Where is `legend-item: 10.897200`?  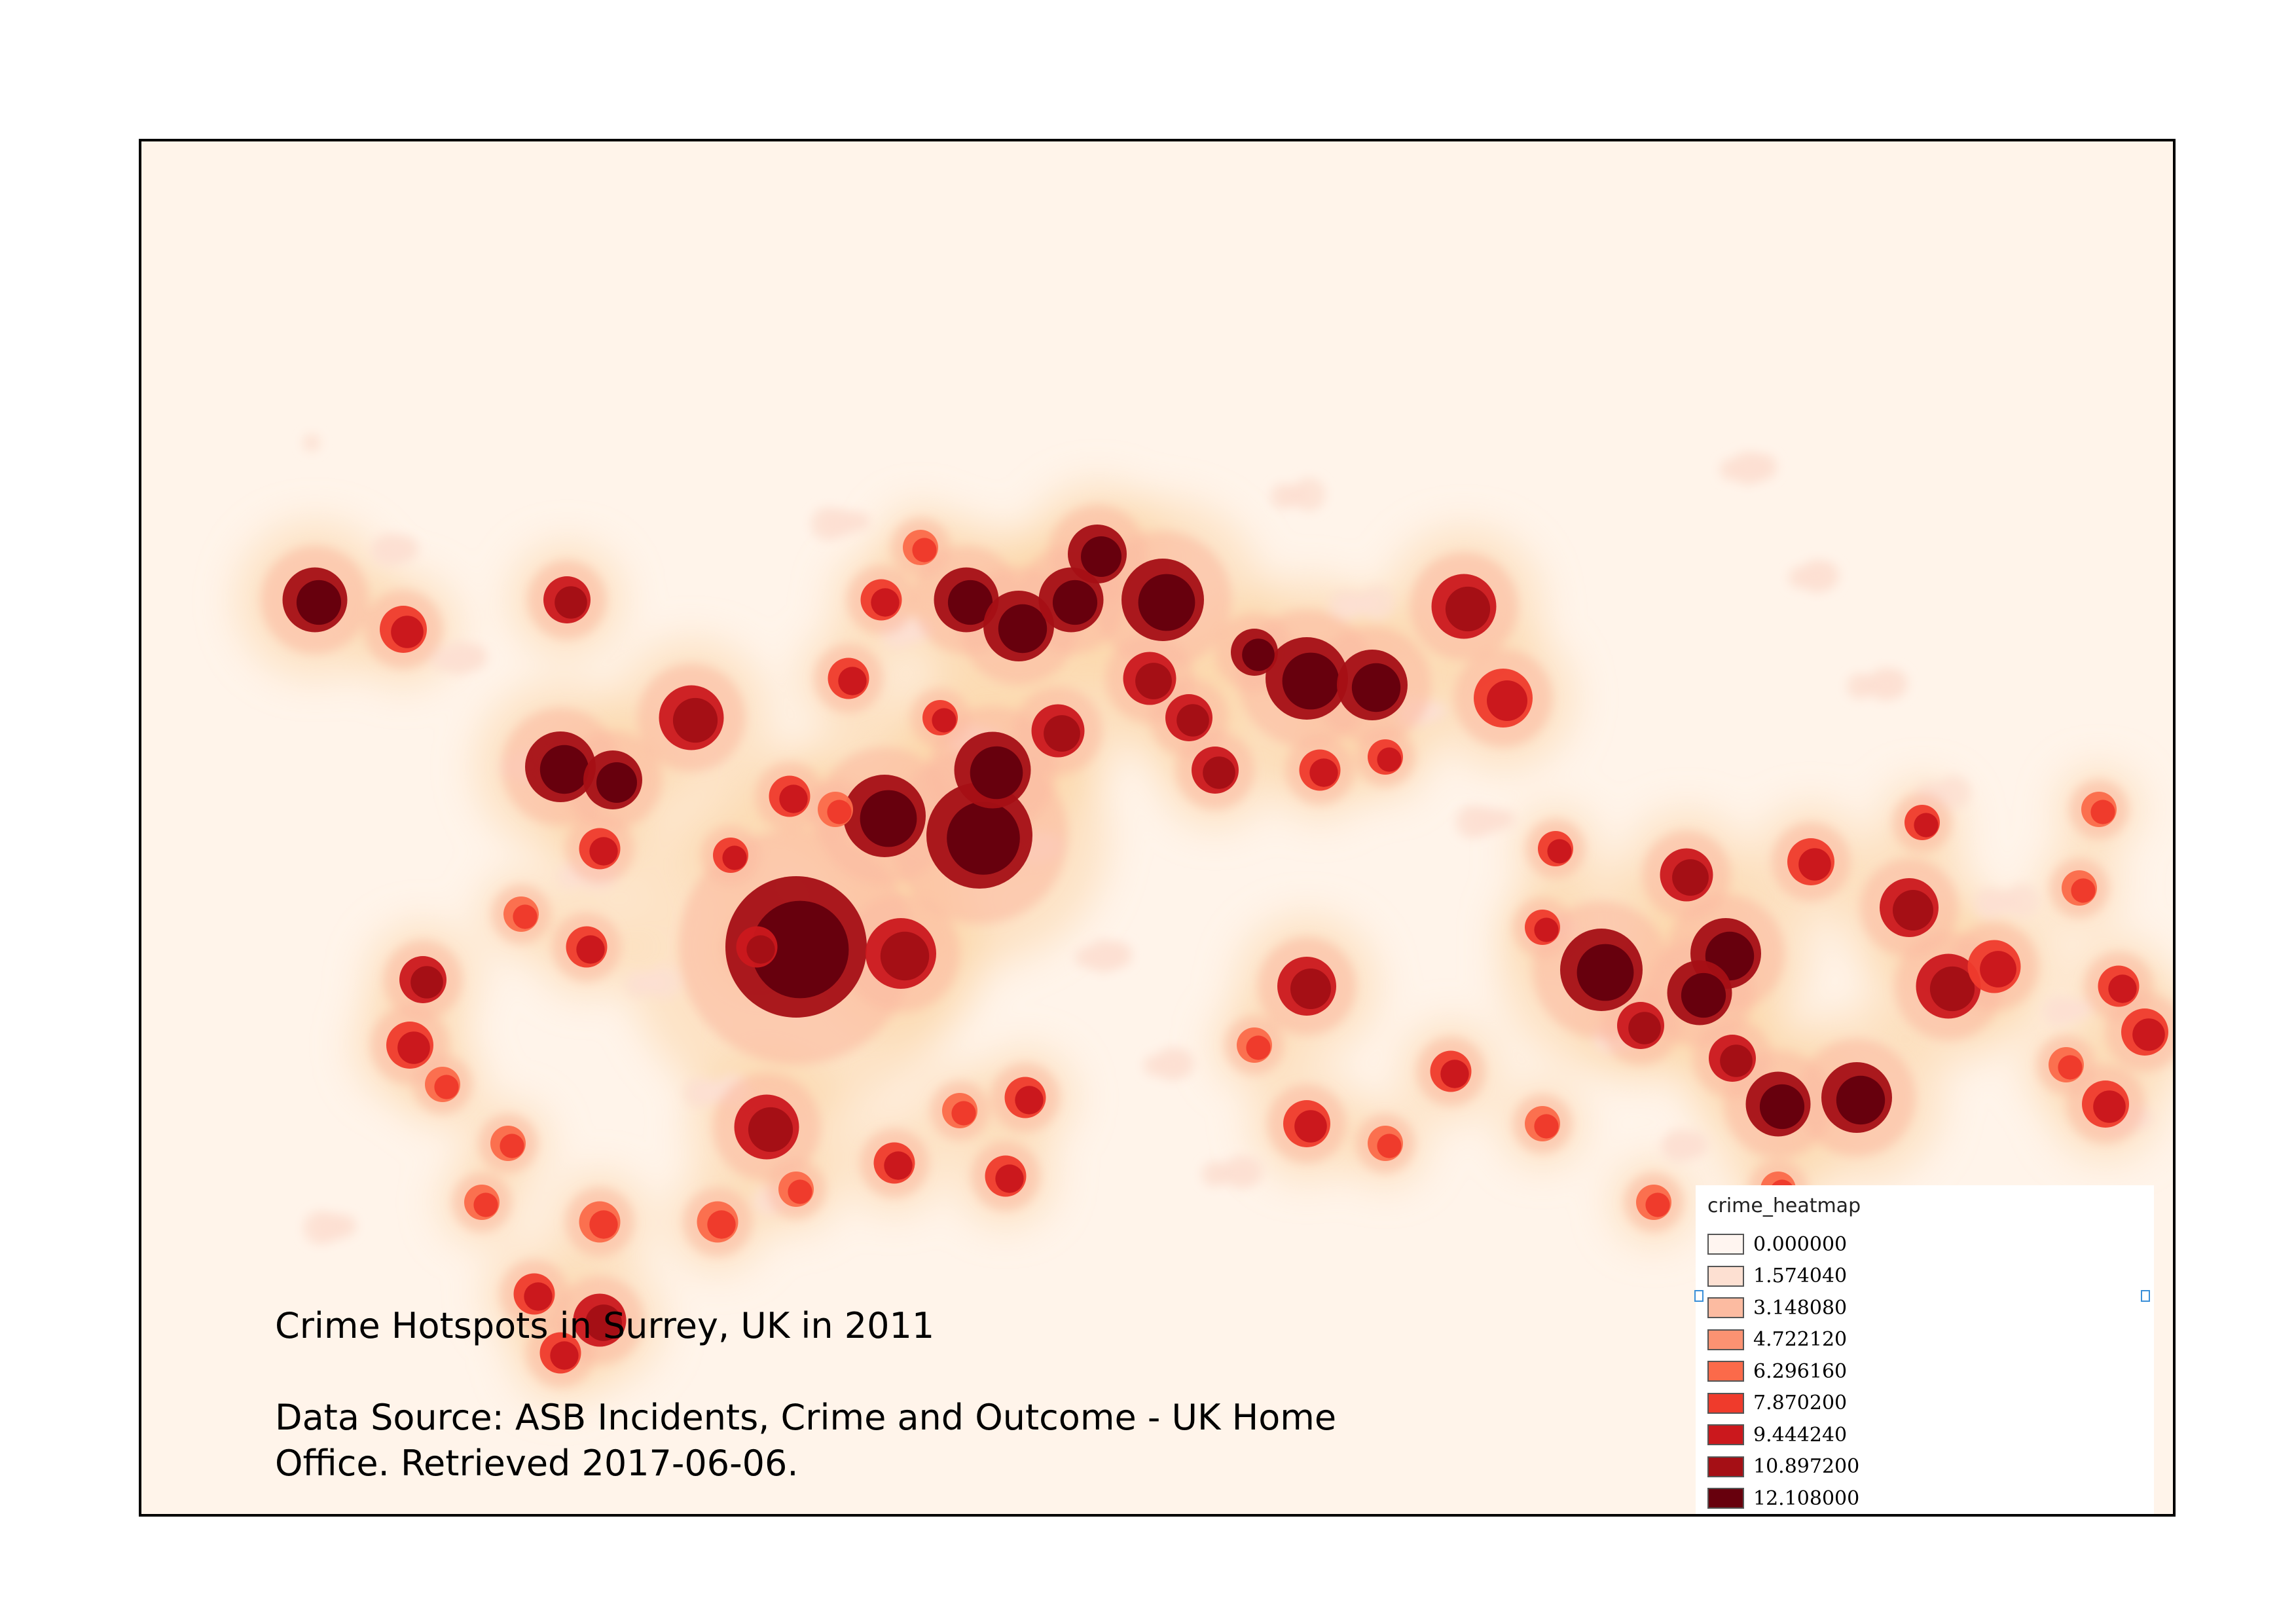 legend-item: 10.897200 is located at coordinates (1783, 1467).